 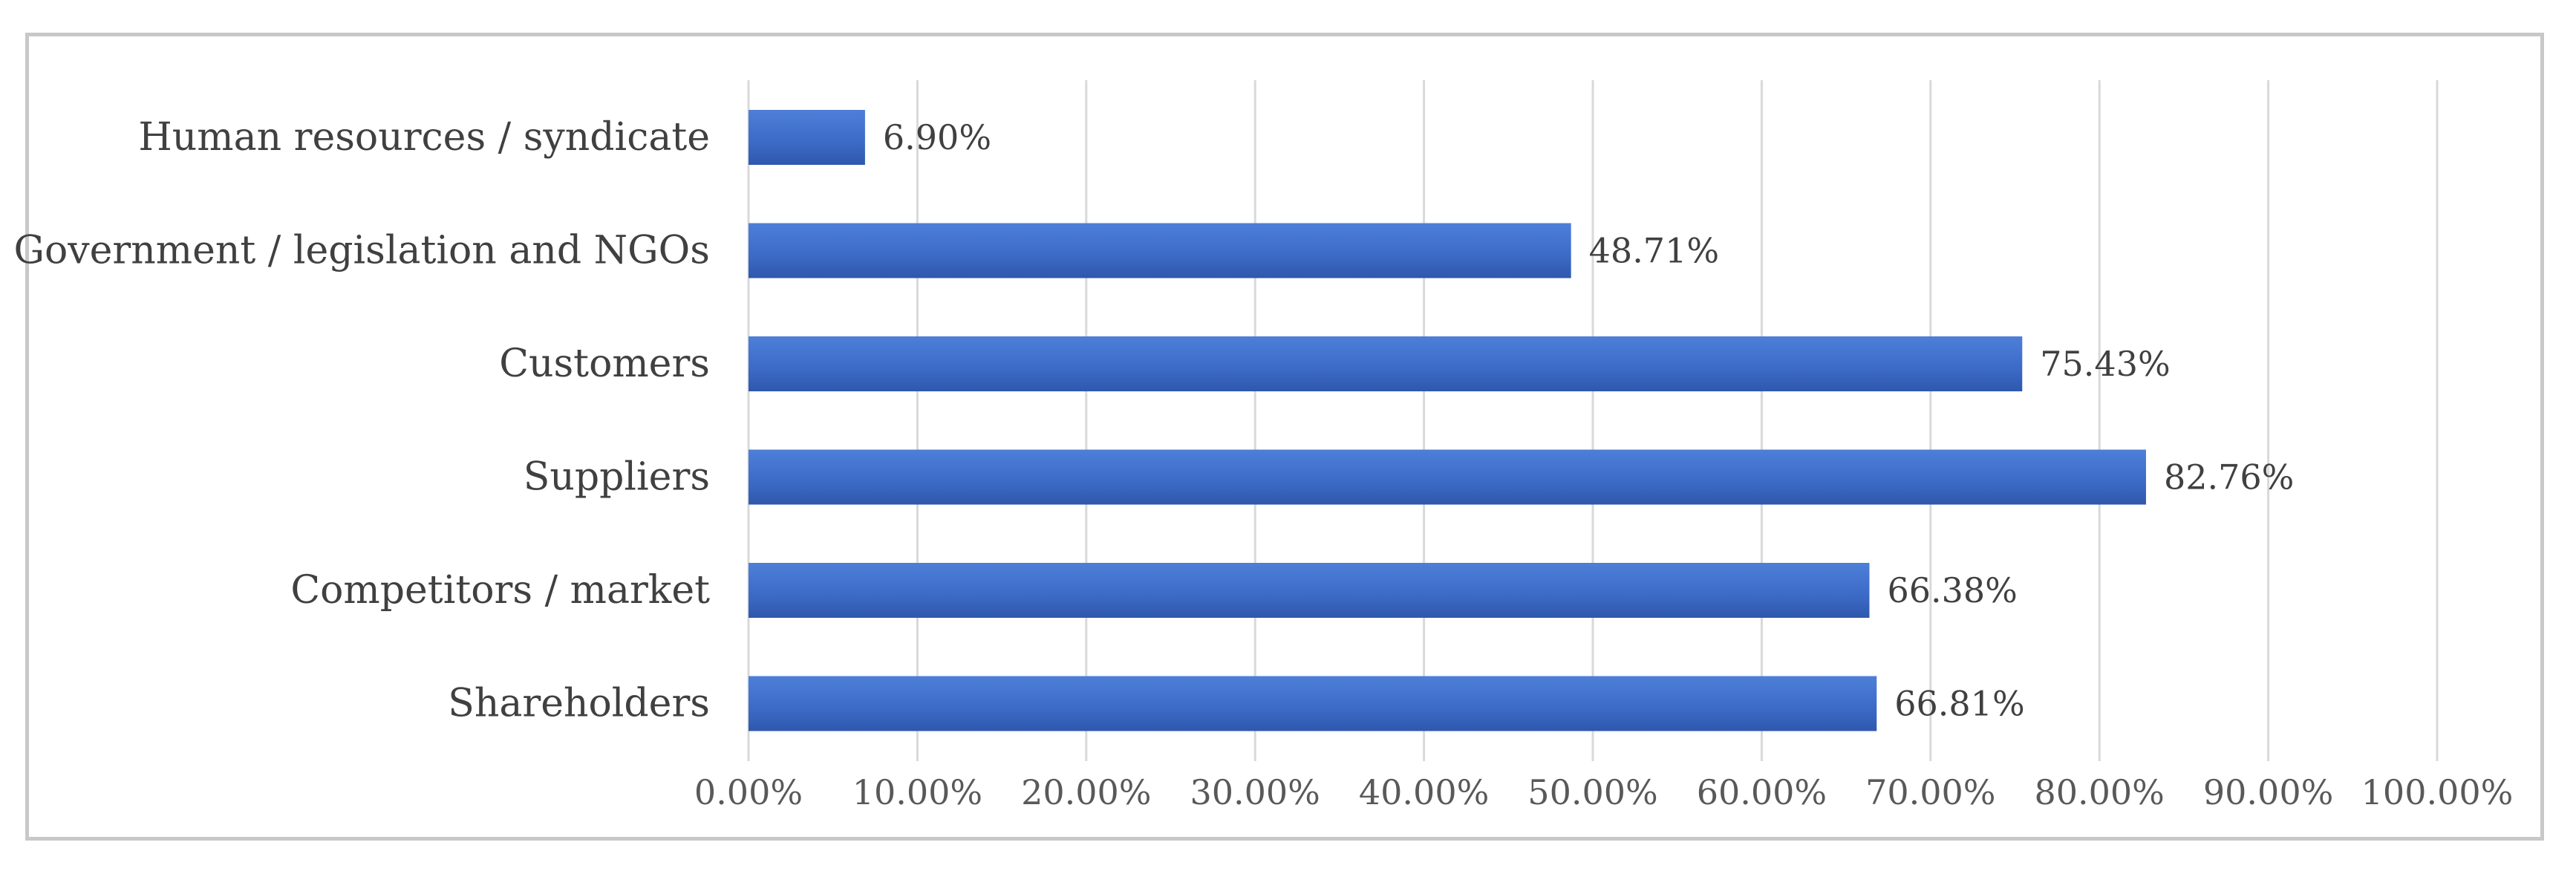 What do you see at coordinates (1255, 792) in the screenshot?
I see `x-tick-label: 30.00%` at bounding box center [1255, 792].